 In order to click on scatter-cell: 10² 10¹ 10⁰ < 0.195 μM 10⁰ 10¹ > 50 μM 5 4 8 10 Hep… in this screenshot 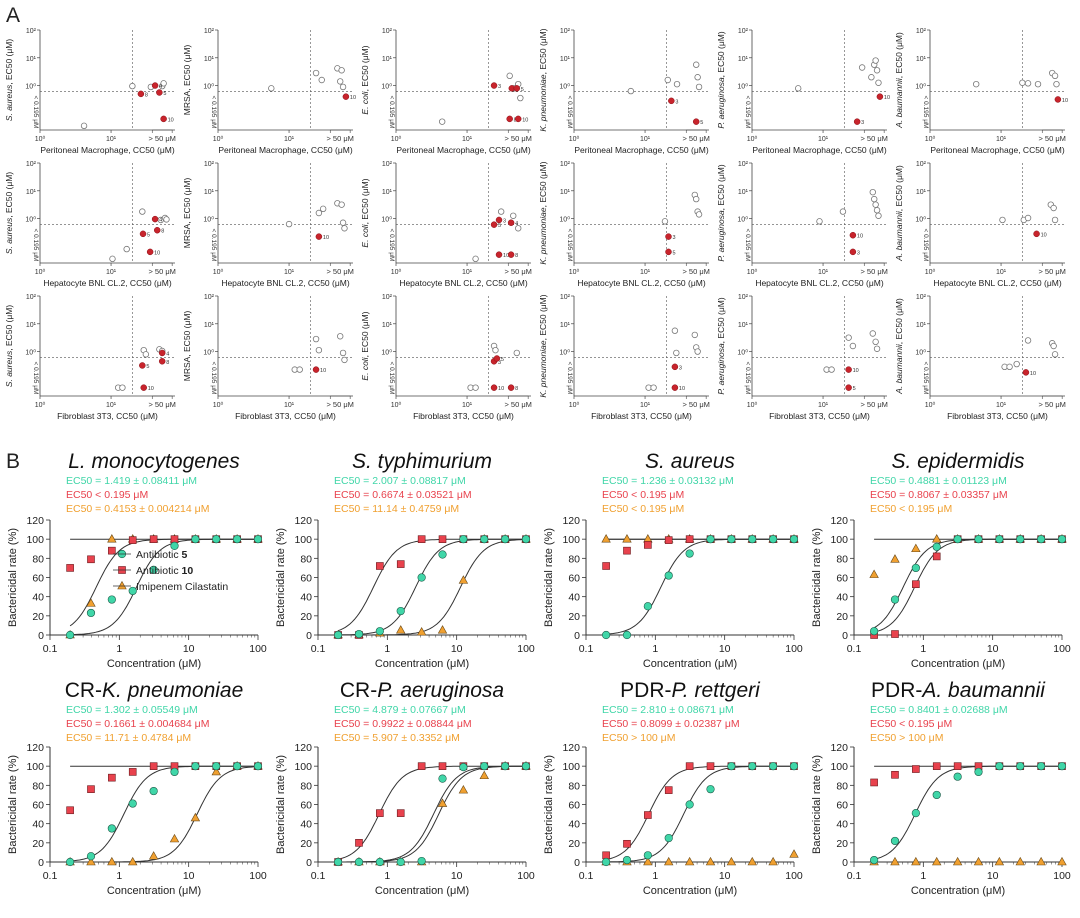, I will do `click(90, 224)`.